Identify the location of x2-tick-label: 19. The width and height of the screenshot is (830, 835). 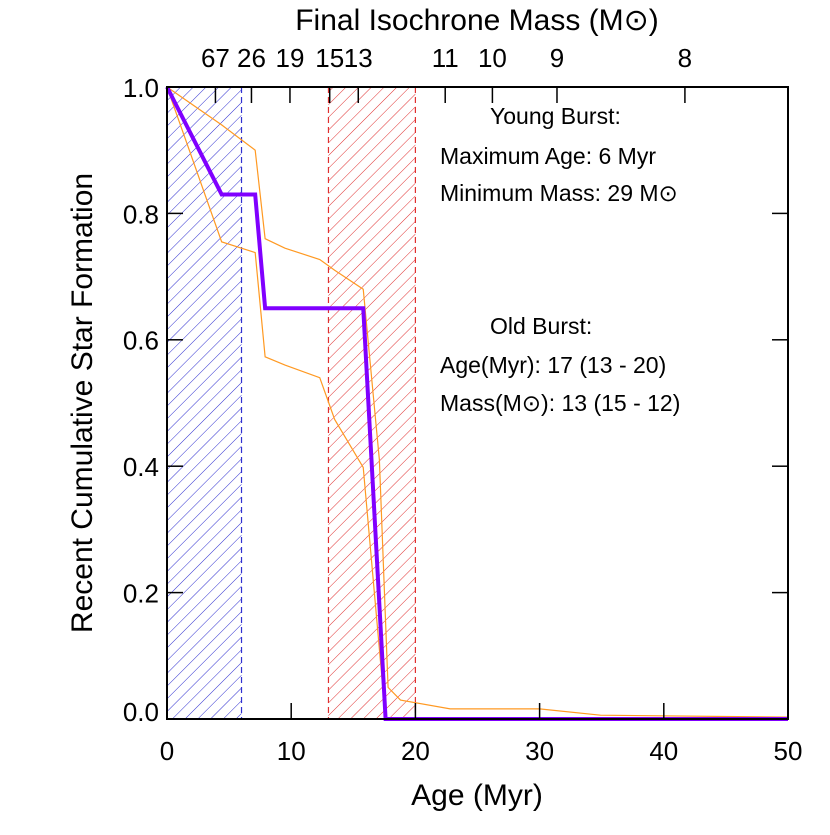
(289, 58).